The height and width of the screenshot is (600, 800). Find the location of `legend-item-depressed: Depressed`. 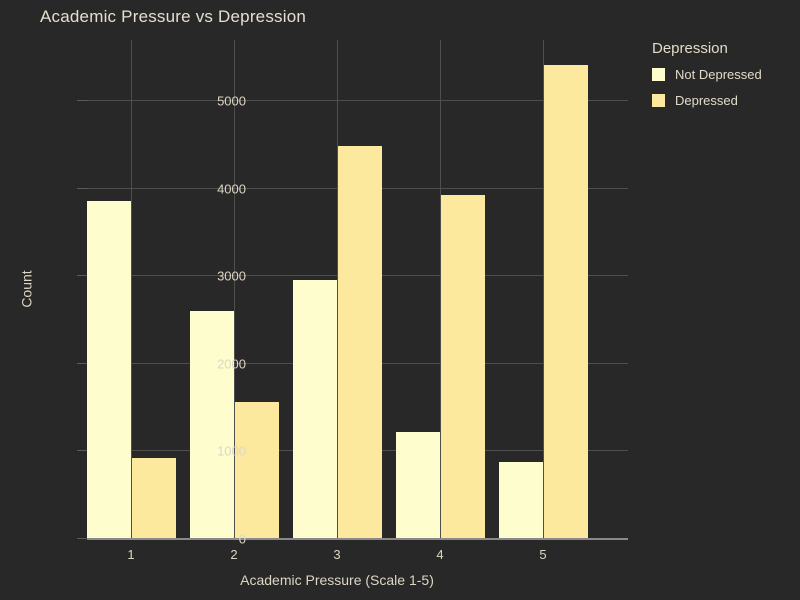

legend-item-depressed: Depressed is located at coordinates (724, 100).